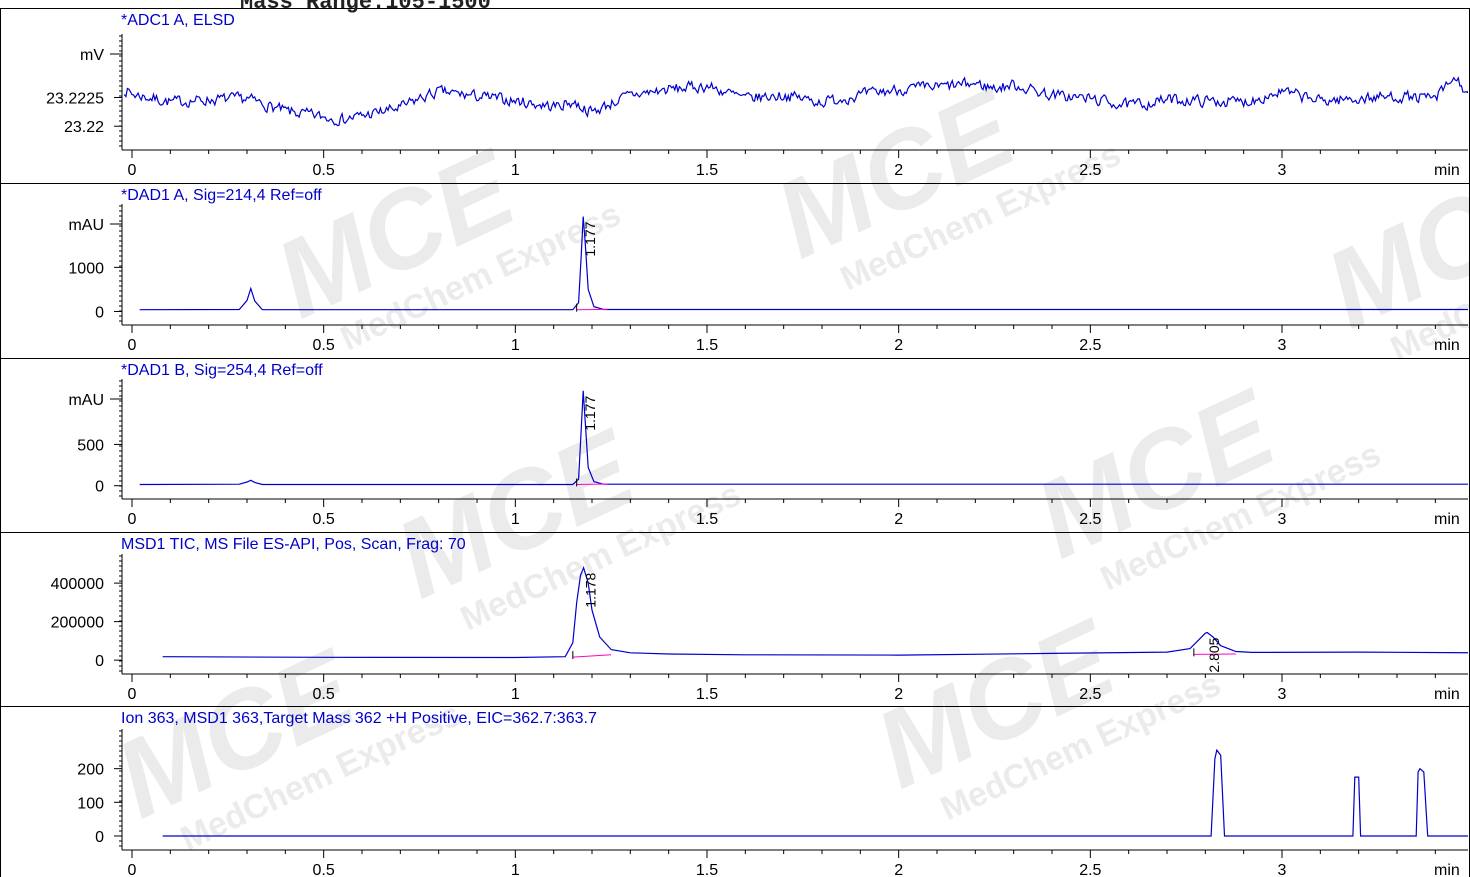 This screenshot has width=1470, height=877. What do you see at coordinates (90, 803) in the screenshot?
I see `y-tick-label: 100` at bounding box center [90, 803].